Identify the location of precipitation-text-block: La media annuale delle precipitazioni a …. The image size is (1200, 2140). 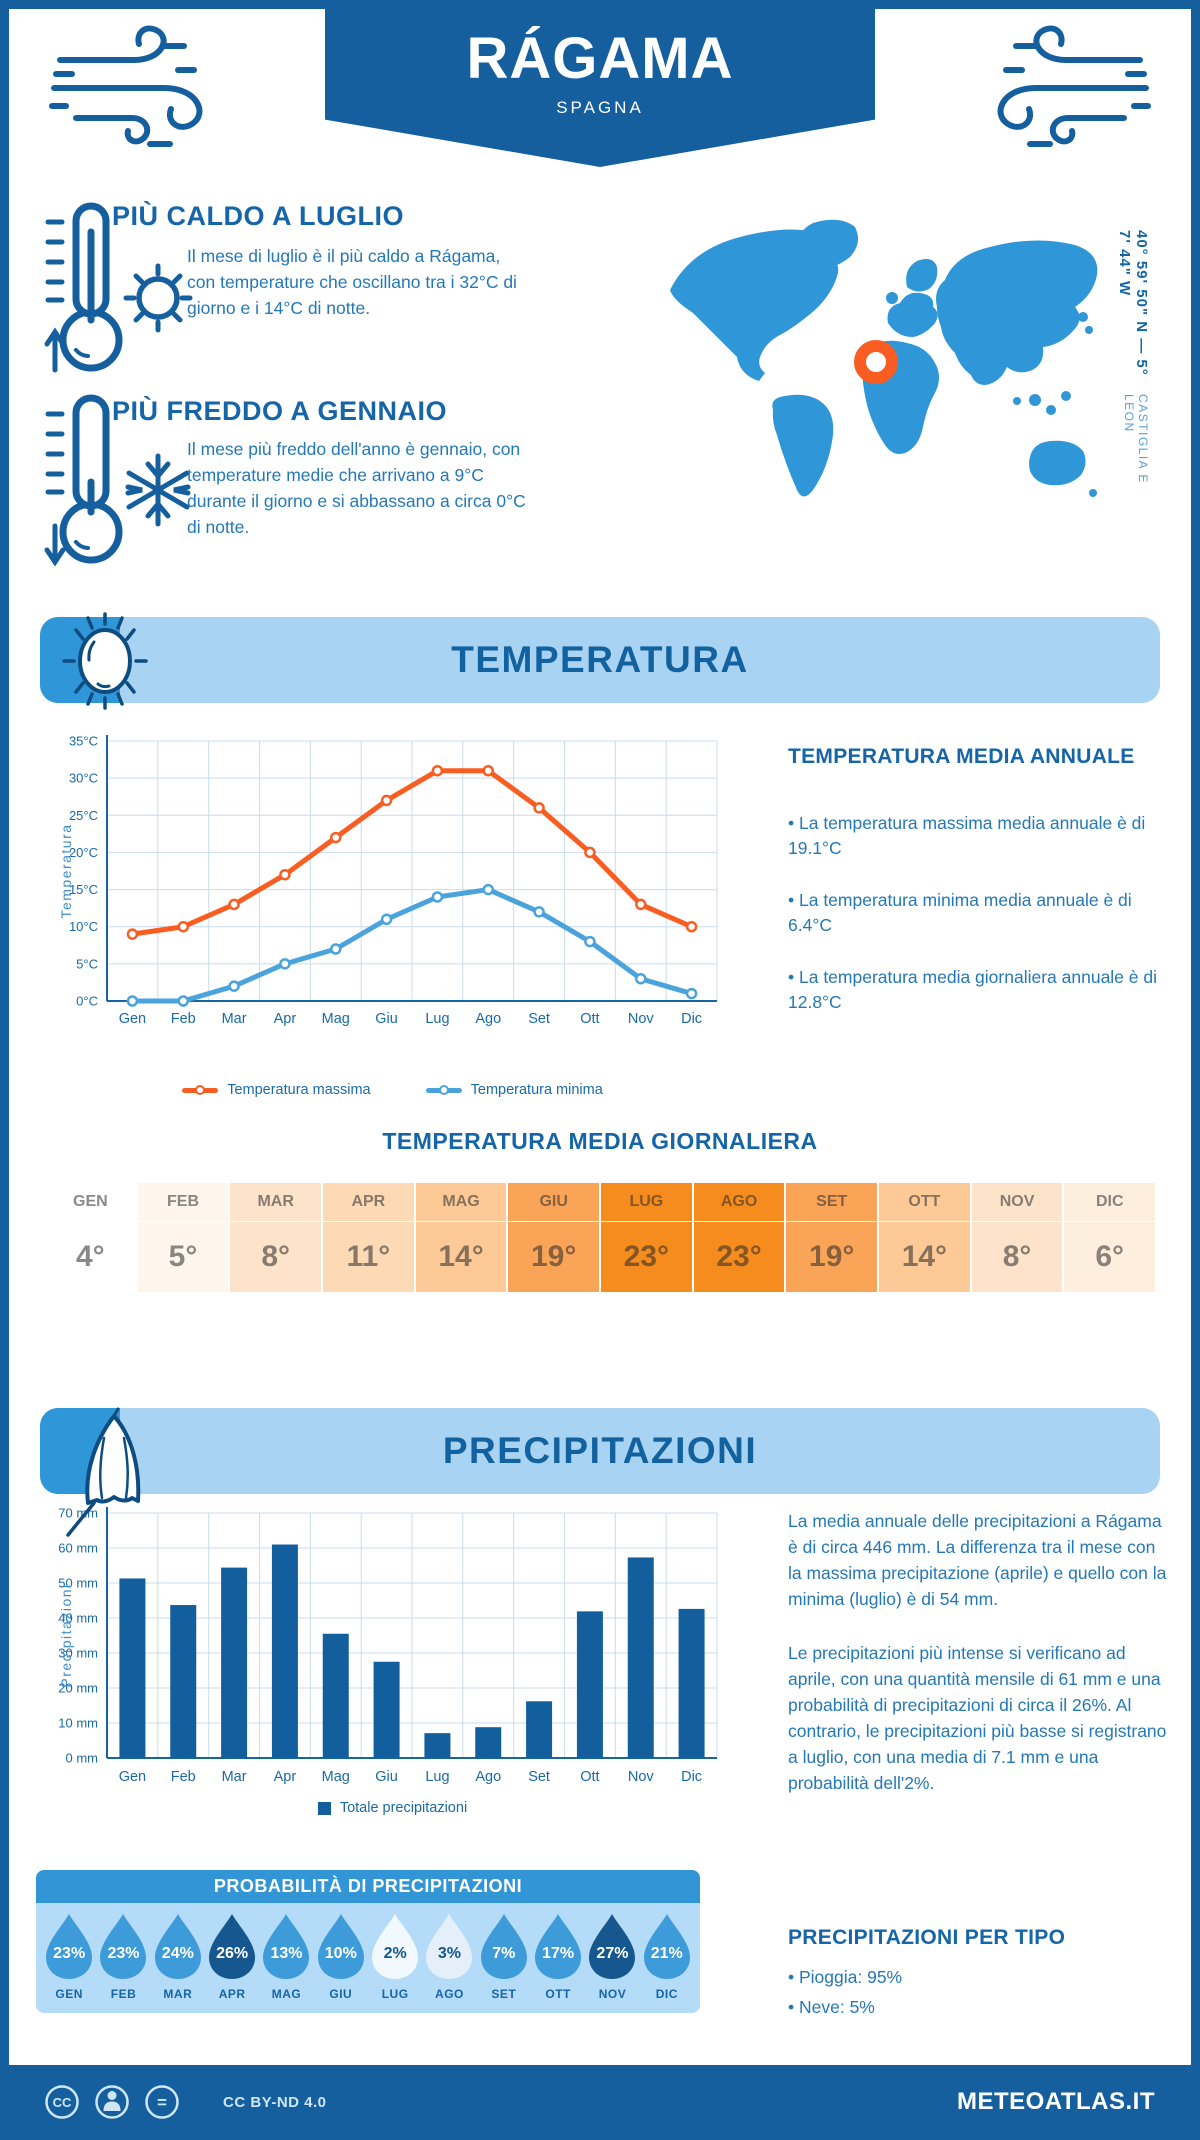
(978, 1666).